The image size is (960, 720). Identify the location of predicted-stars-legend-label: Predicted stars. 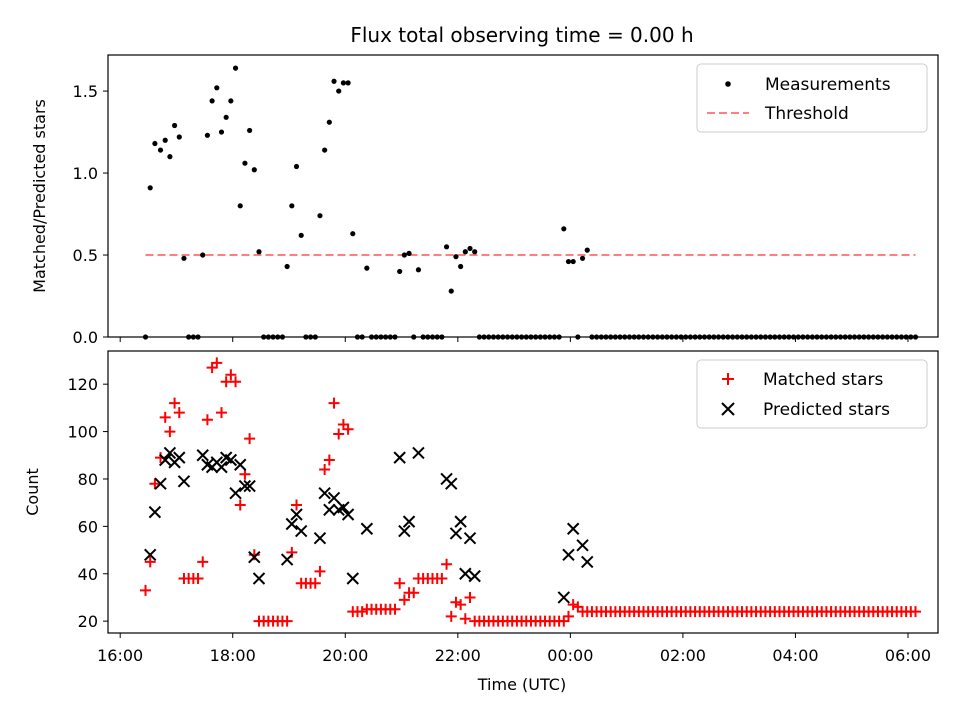
(826, 410).